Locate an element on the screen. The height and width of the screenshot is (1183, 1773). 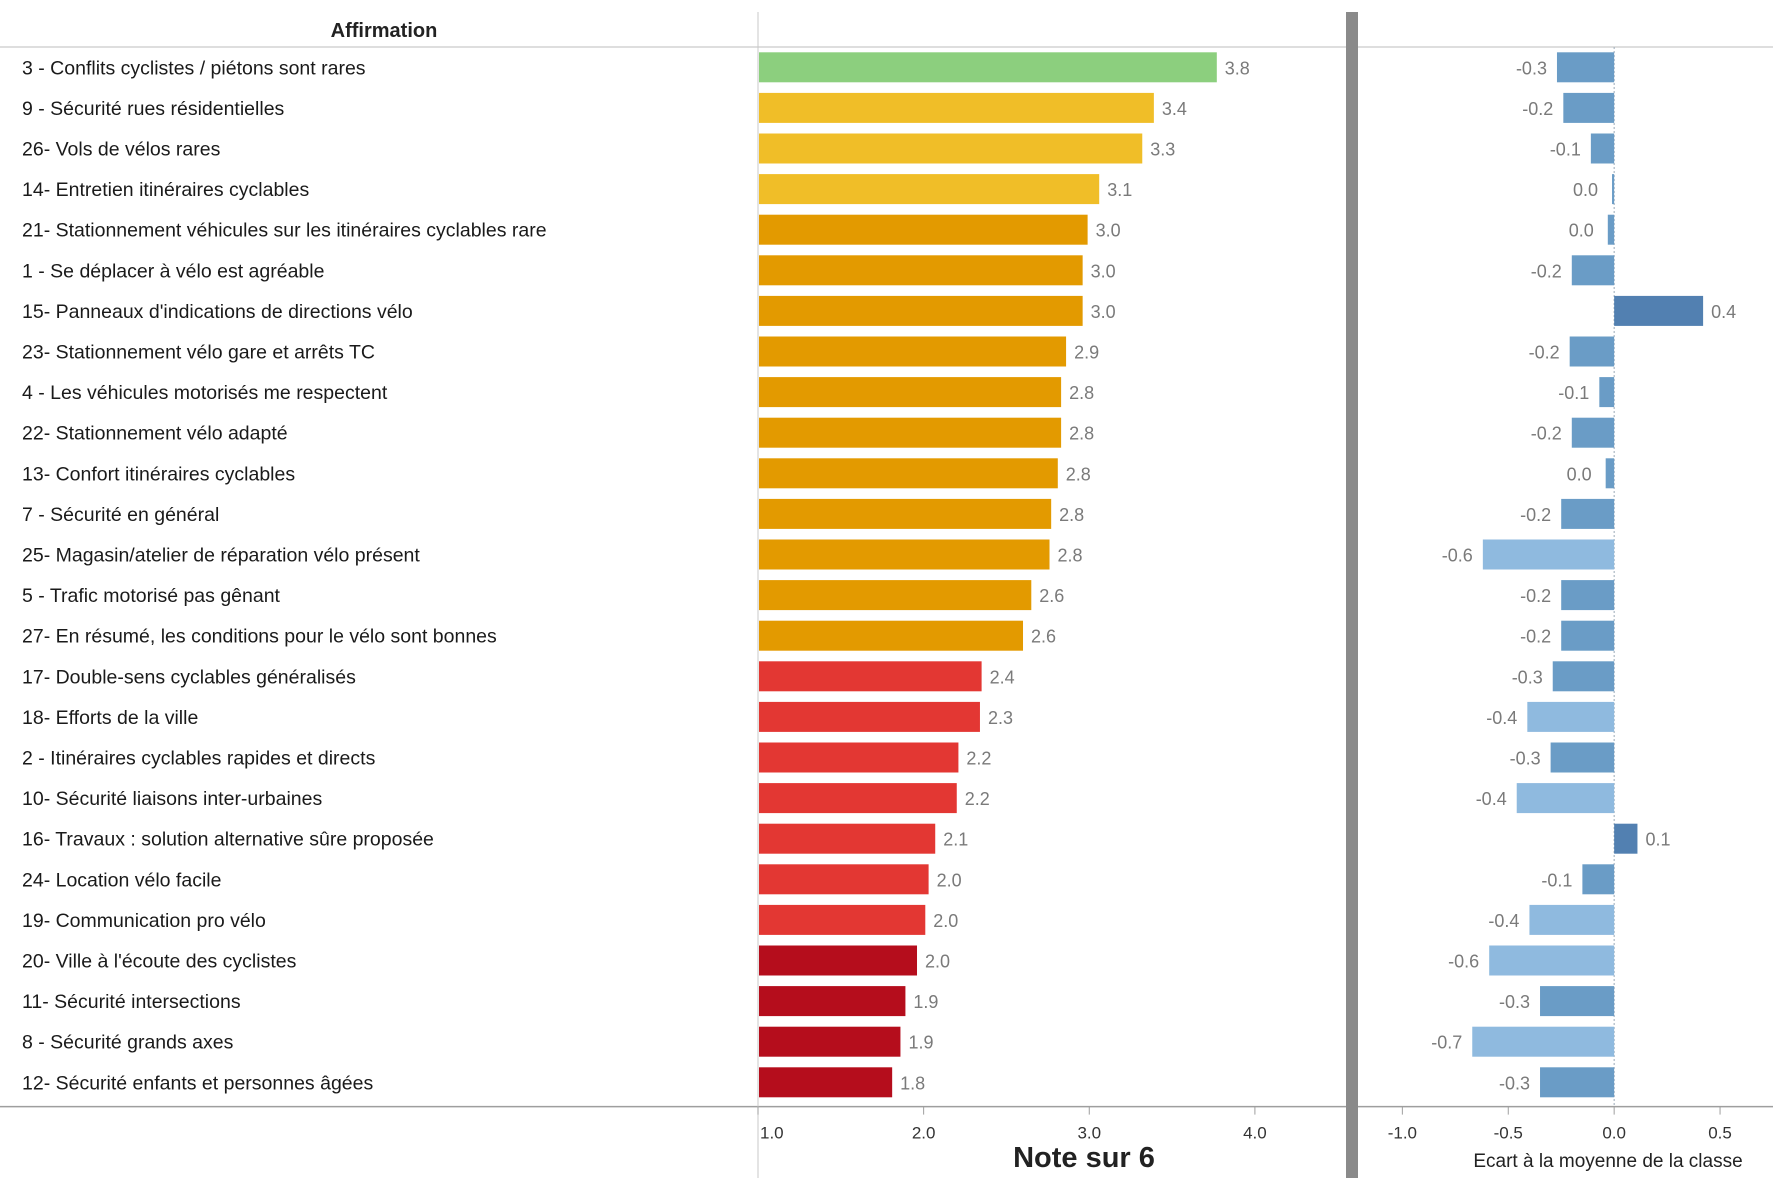
category-label: 5 - Trafic motorisé pas gênant is located at coordinates (151, 596).